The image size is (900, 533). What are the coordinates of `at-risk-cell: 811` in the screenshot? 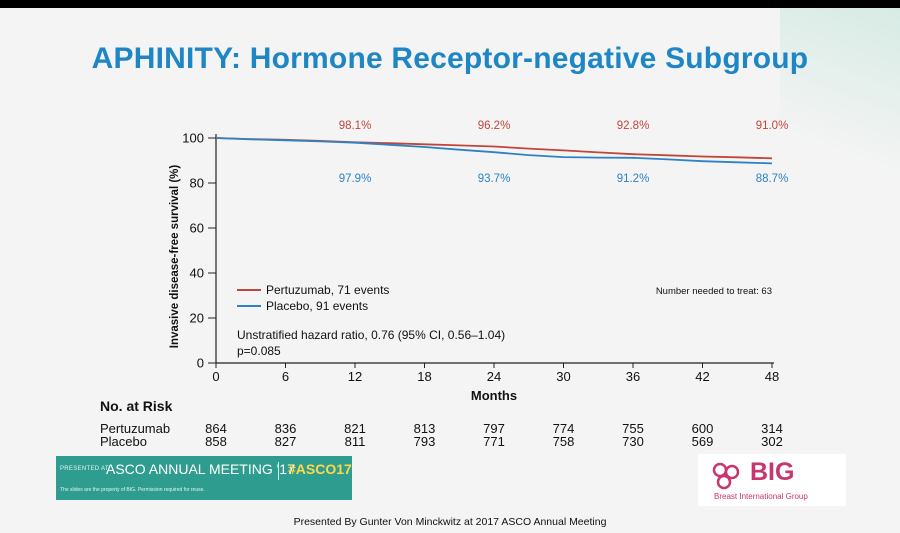 It's located at (355, 441).